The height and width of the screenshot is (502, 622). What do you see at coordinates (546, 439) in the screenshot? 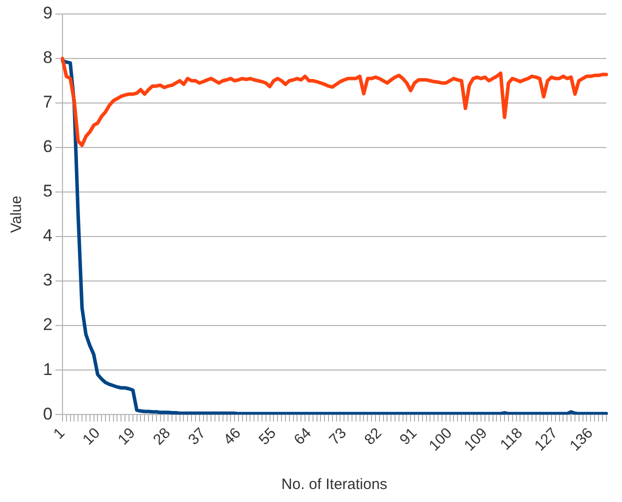
I see `x-tick-label: 127` at bounding box center [546, 439].